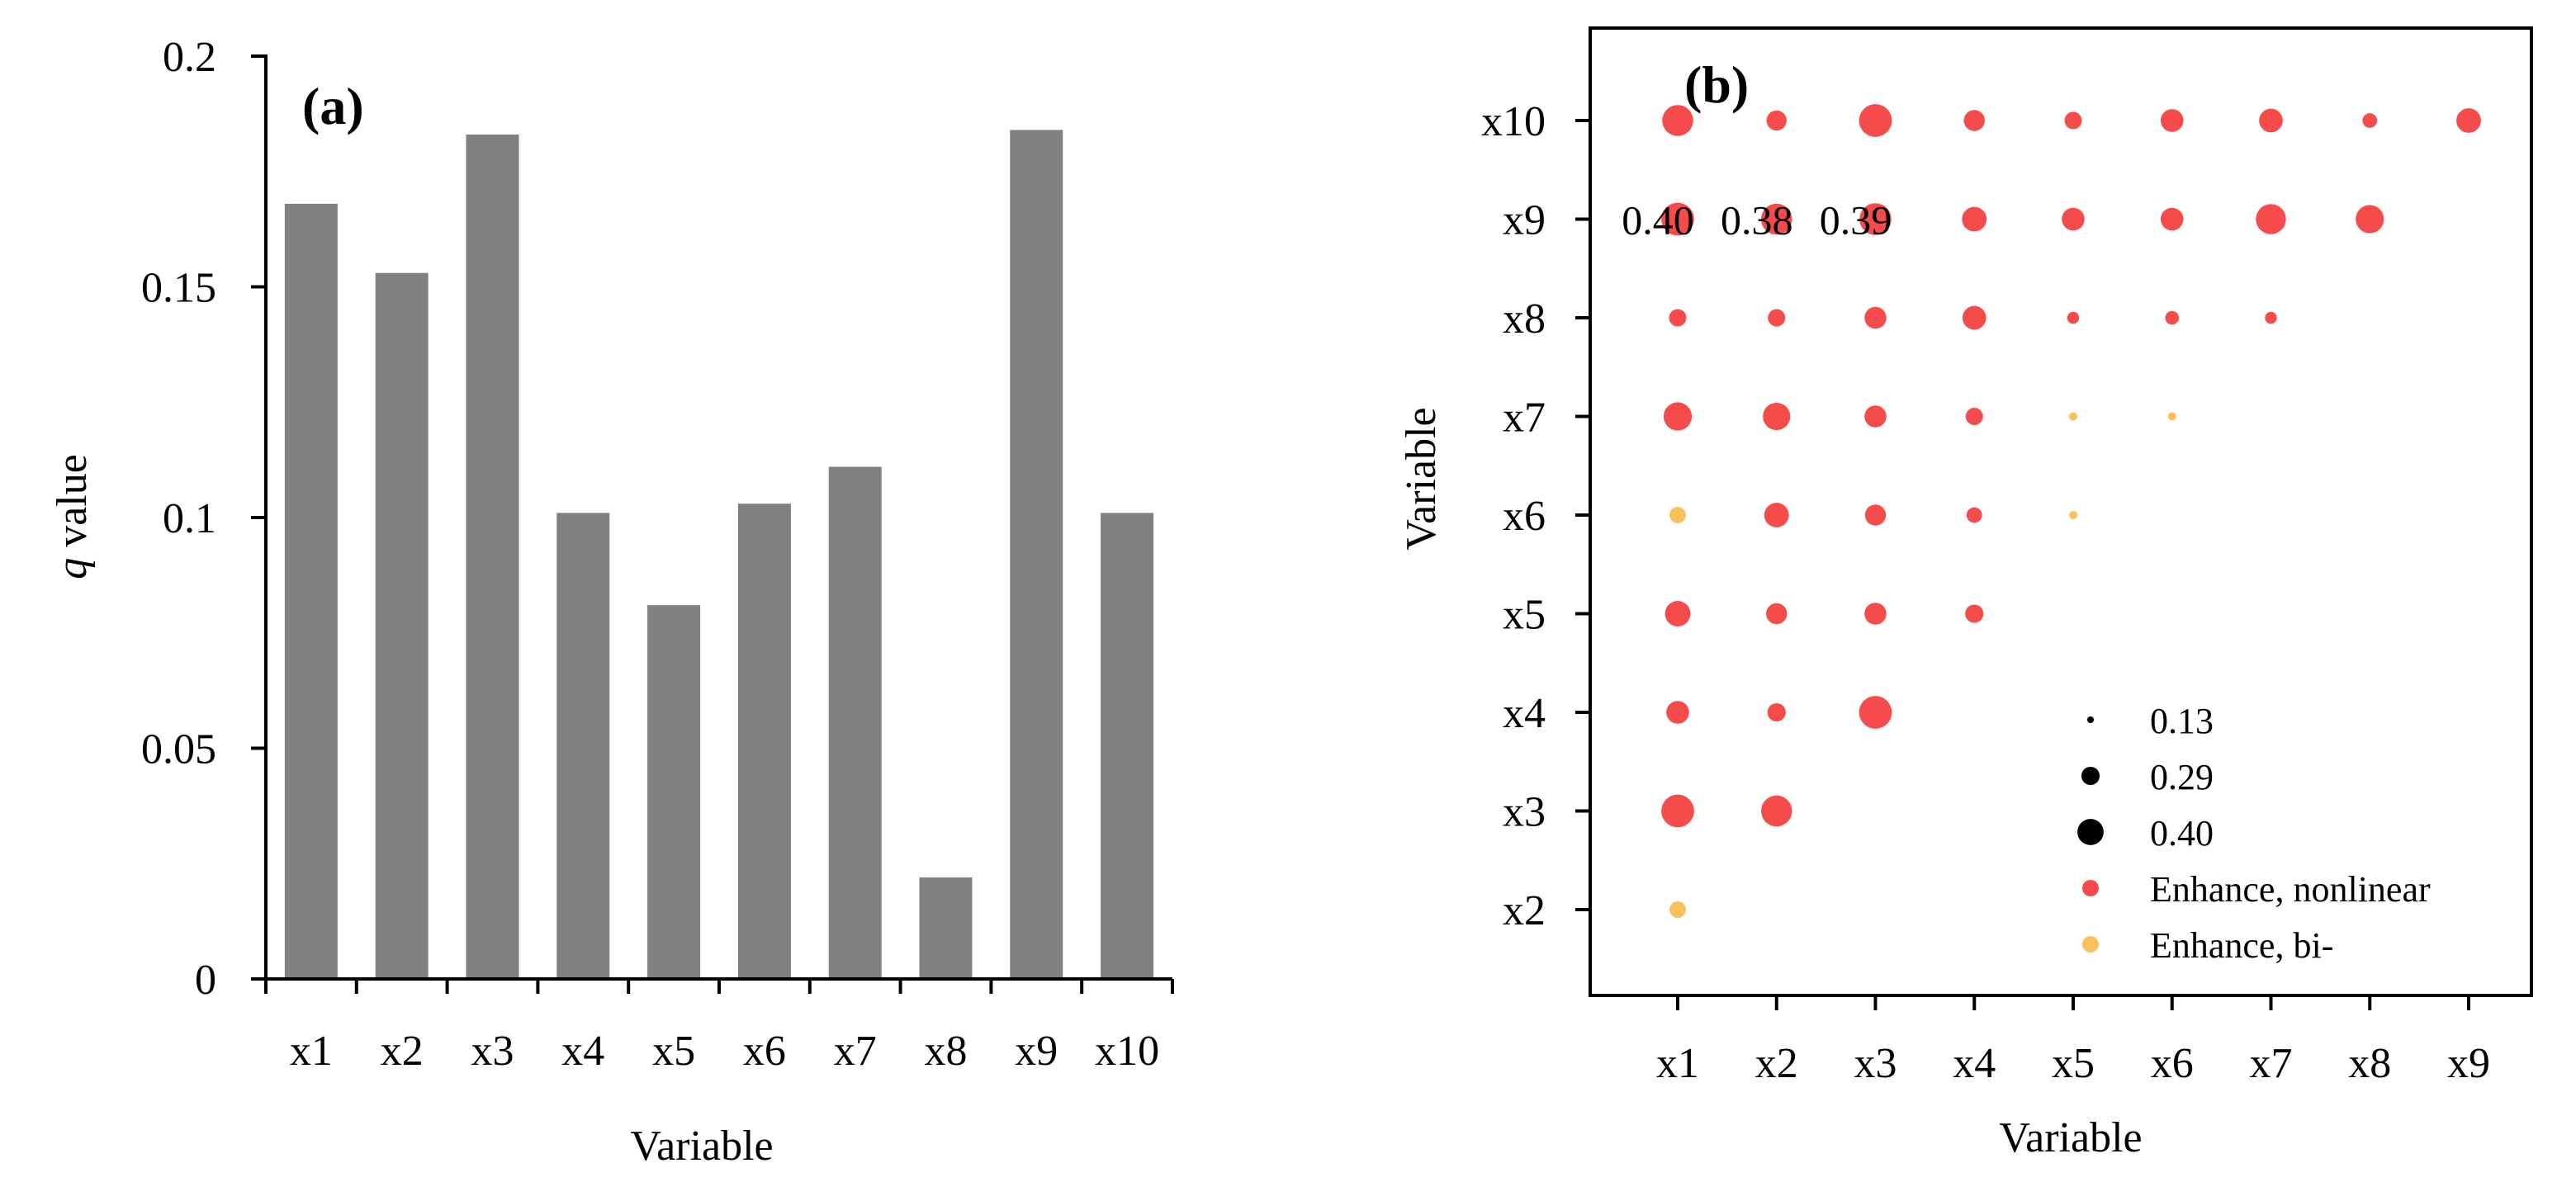 The width and height of the screenshot is (2576, 1182). Describe the element at coordinates (674, 792) in the screenshot. I see `bar-x5` at that location.